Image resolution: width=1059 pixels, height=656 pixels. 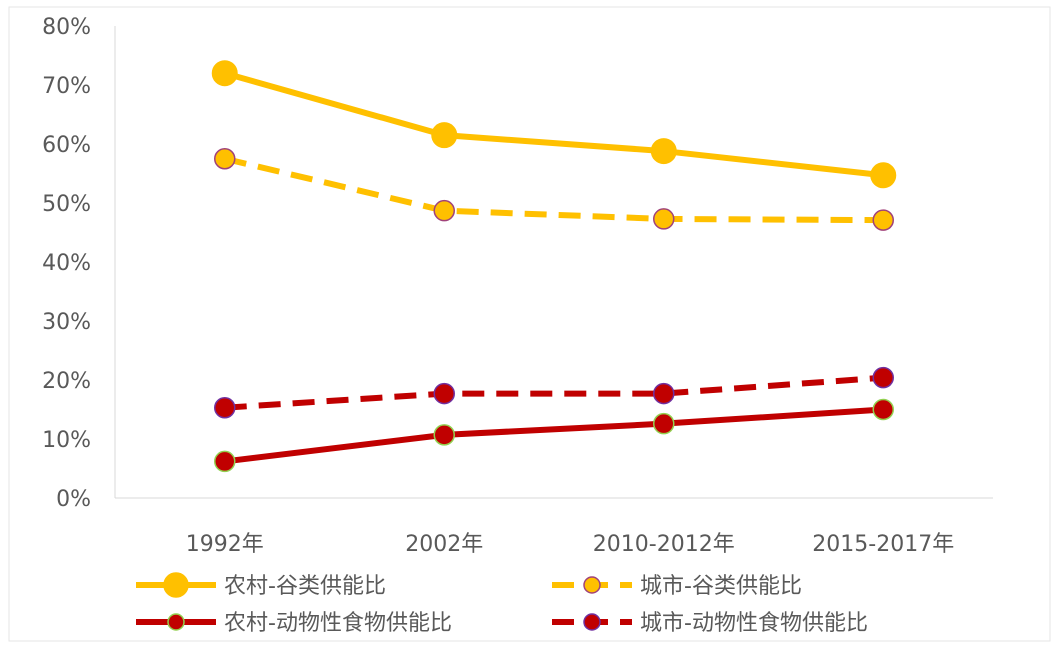 What do you see at coordinates (66, 263) in the screenshot?
I see `y-tick-label: 40%` at bounding box center [66, 263].